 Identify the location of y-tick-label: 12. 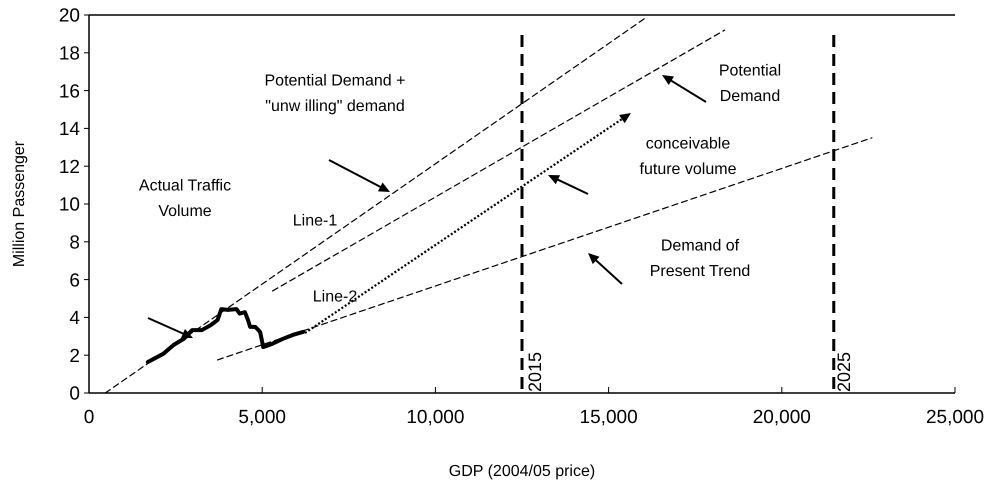
(69, 167).